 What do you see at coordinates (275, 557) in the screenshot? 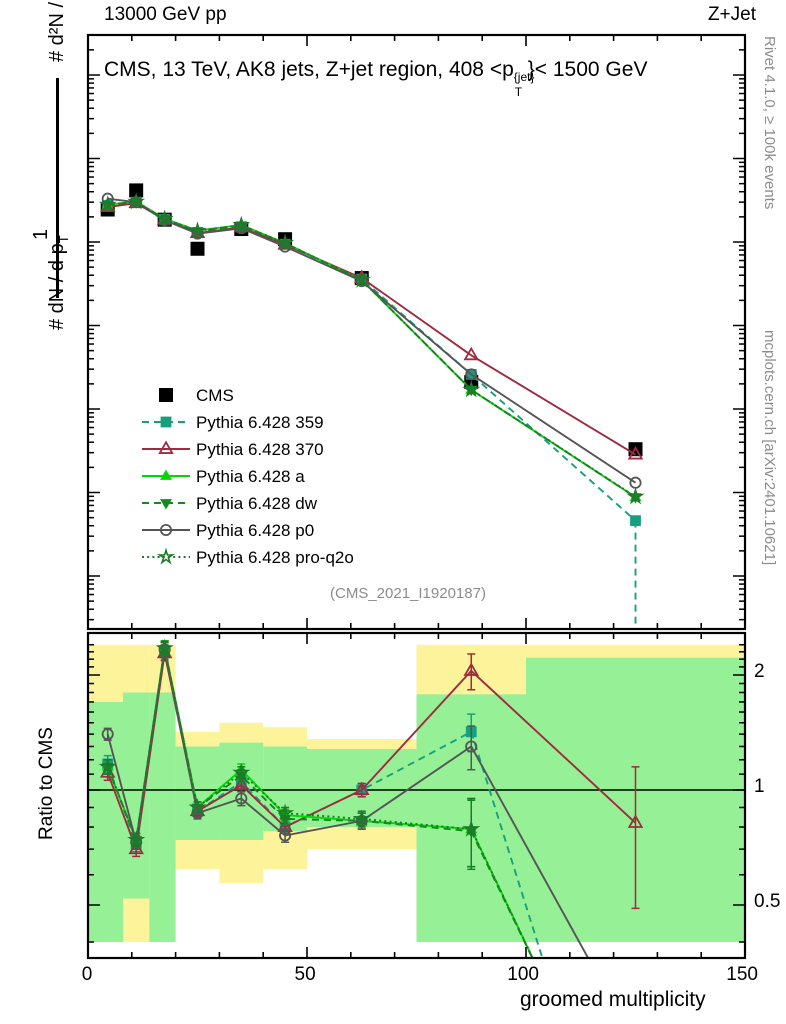
I see `legend-item-pq2o: Pythia 6.428 pro-q2o` at bounding box center [275, 557].